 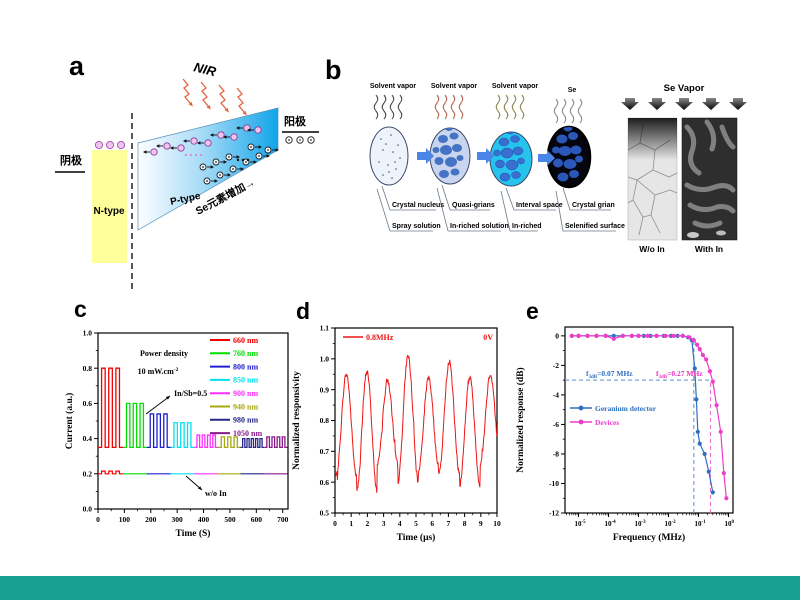 What do you see at coordinates (245, 340) in the screenshot?
I see `svg-text: 660 nm` at bounding box center [245, 340].